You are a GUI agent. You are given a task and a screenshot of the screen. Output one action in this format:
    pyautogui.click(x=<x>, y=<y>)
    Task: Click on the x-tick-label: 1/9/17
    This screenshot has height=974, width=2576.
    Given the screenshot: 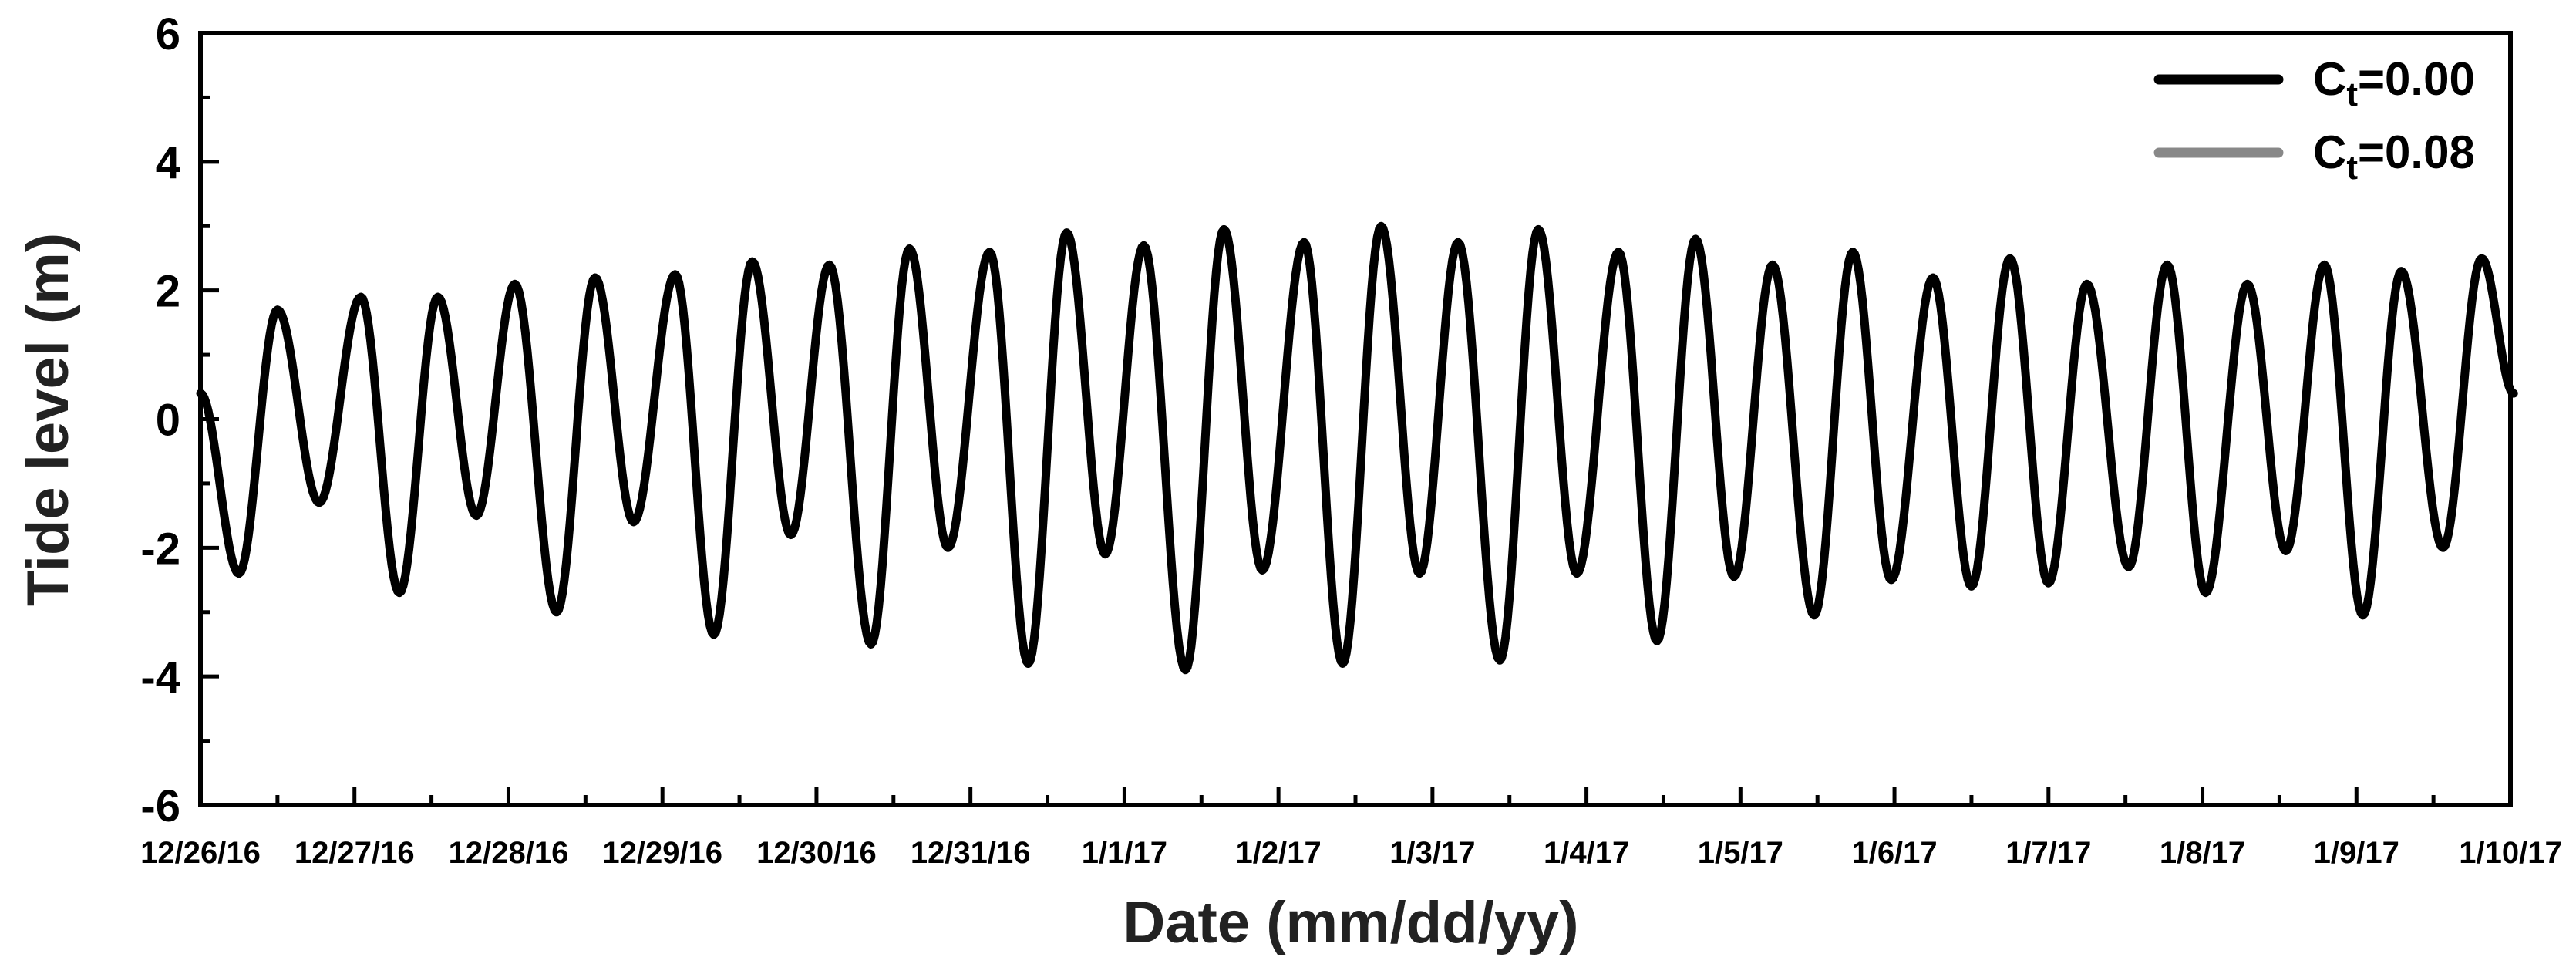 What is the action you would take?
    pyautogui.click(x=2357, y=853)
    